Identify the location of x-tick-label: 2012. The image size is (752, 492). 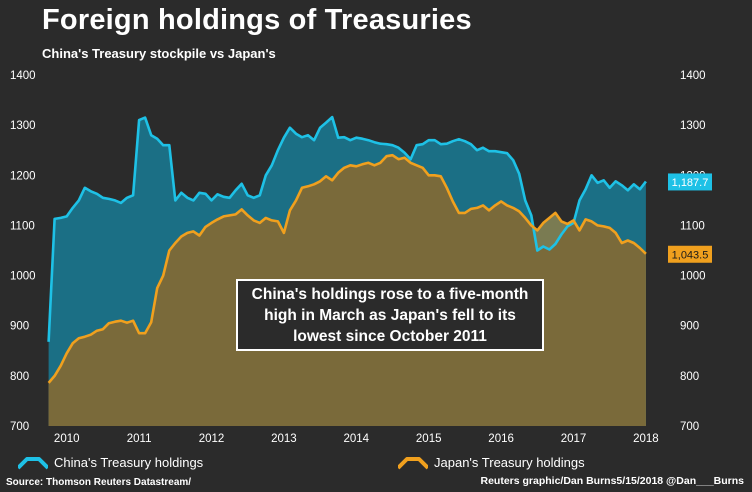
(212, 439).